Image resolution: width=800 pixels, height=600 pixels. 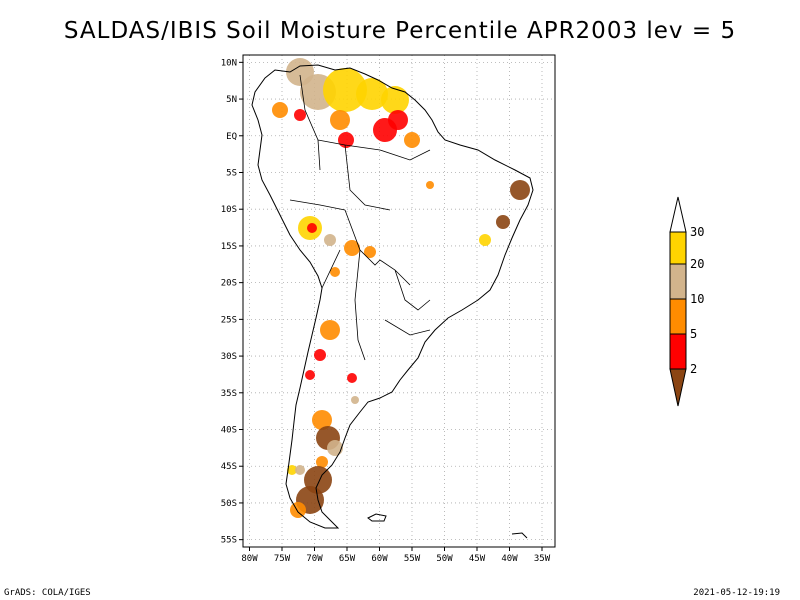 I want to click on lat-tick-label: 30S, so click(x=229, y=357).